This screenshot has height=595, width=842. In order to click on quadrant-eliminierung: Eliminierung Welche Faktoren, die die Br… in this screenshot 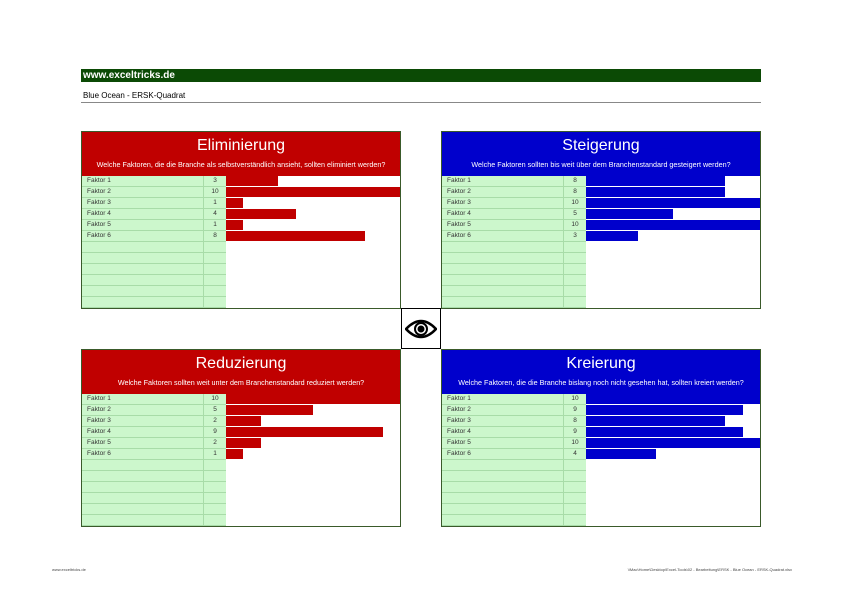, I will do `click(241, 220)`.